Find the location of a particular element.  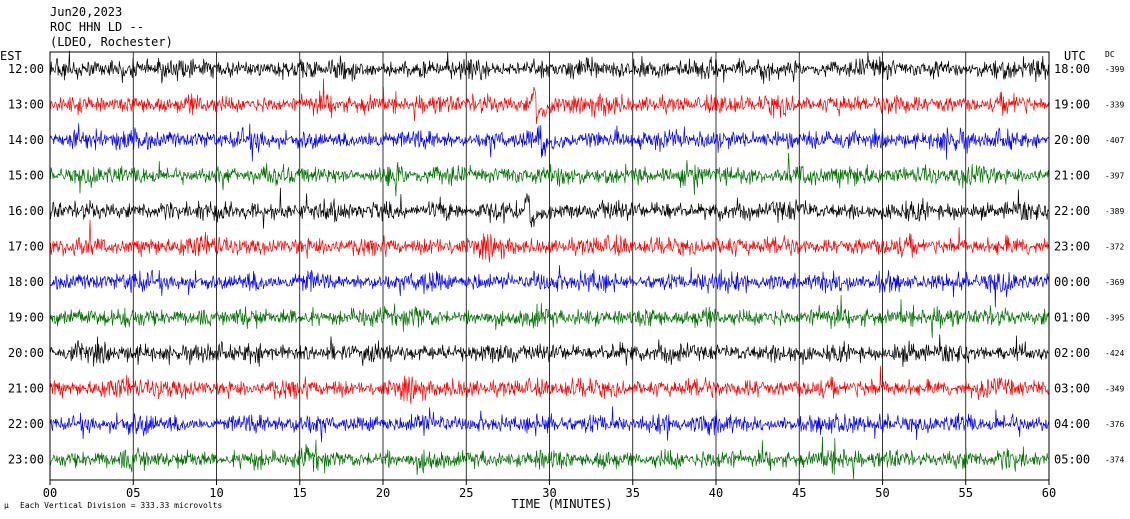

dc-offset-label: -389 is located at coordinates (1114, 211).